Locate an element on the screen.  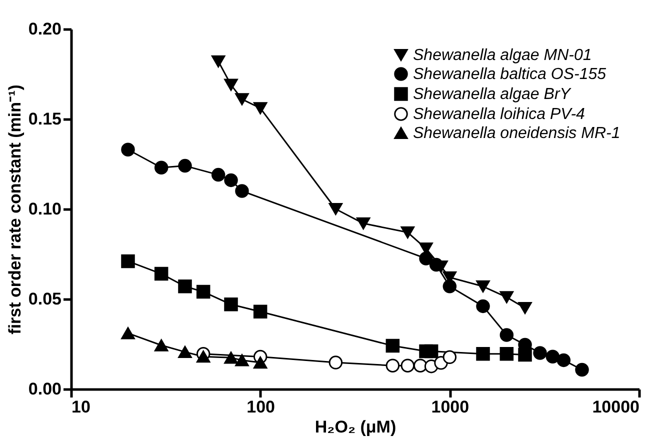
legend-label: Shewanella oneidensis MR-1 is located at coordinates (516, 133).